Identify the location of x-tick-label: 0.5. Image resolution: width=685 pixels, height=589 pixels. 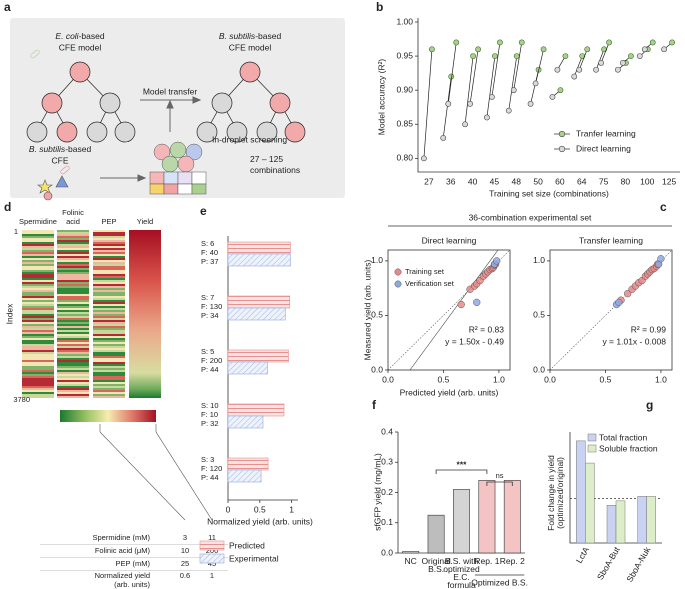
(606, 379).